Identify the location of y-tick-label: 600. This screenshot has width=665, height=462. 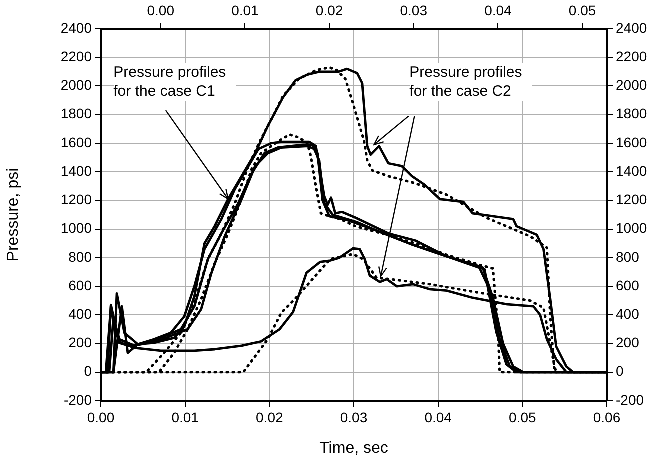
(80, 285).